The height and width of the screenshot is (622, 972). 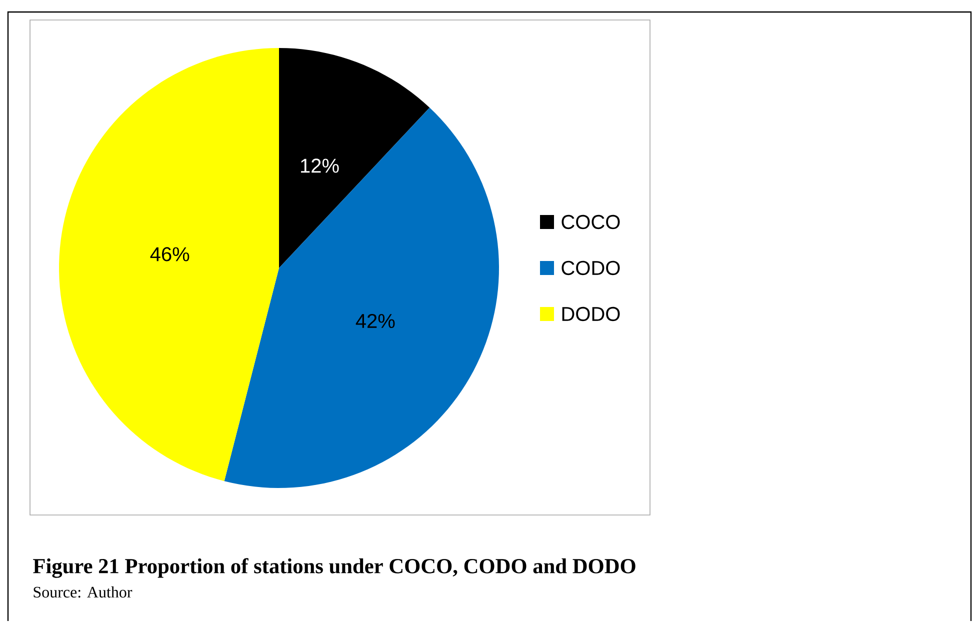 I want to click on data-label: 42%, so click(x=375, y=321).